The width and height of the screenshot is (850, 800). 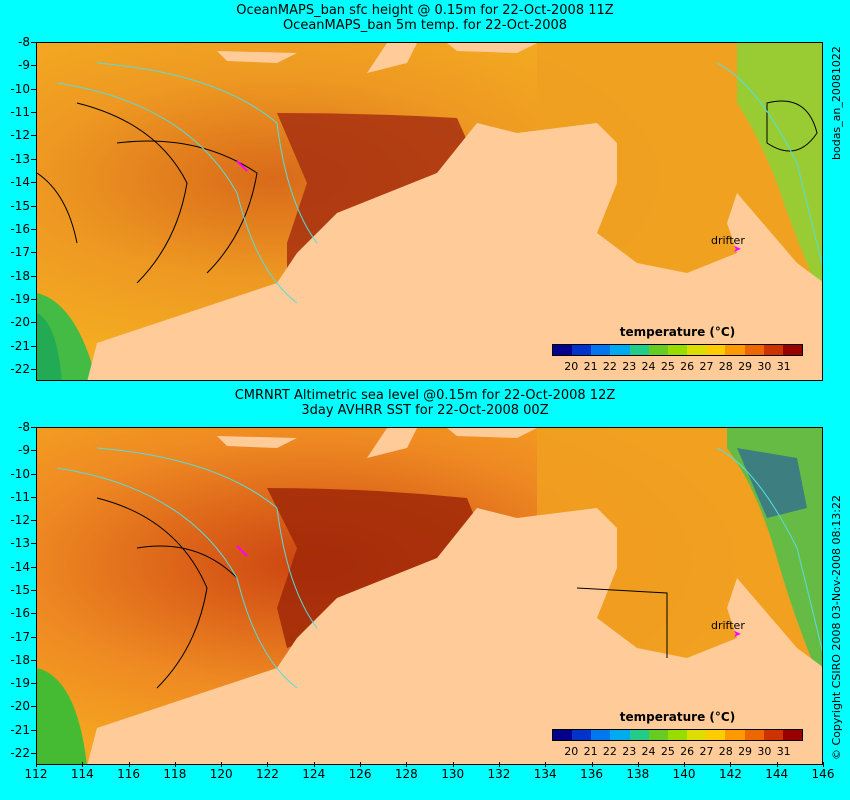 What do you see at coordinates (24, 427) in the screenshot?
I see `latitude-tick-label: -8` at bounding box center [24, 427].